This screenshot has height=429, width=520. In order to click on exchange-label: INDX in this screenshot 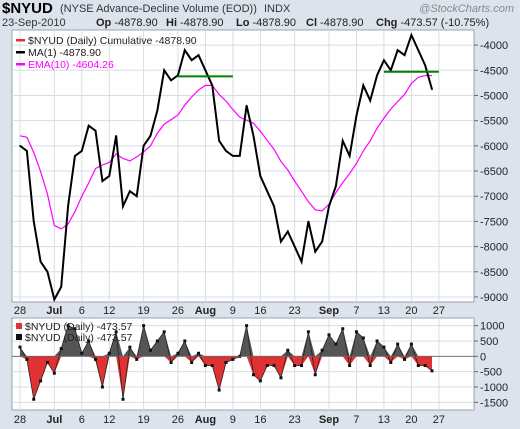, I will do `click(277, 9)`.